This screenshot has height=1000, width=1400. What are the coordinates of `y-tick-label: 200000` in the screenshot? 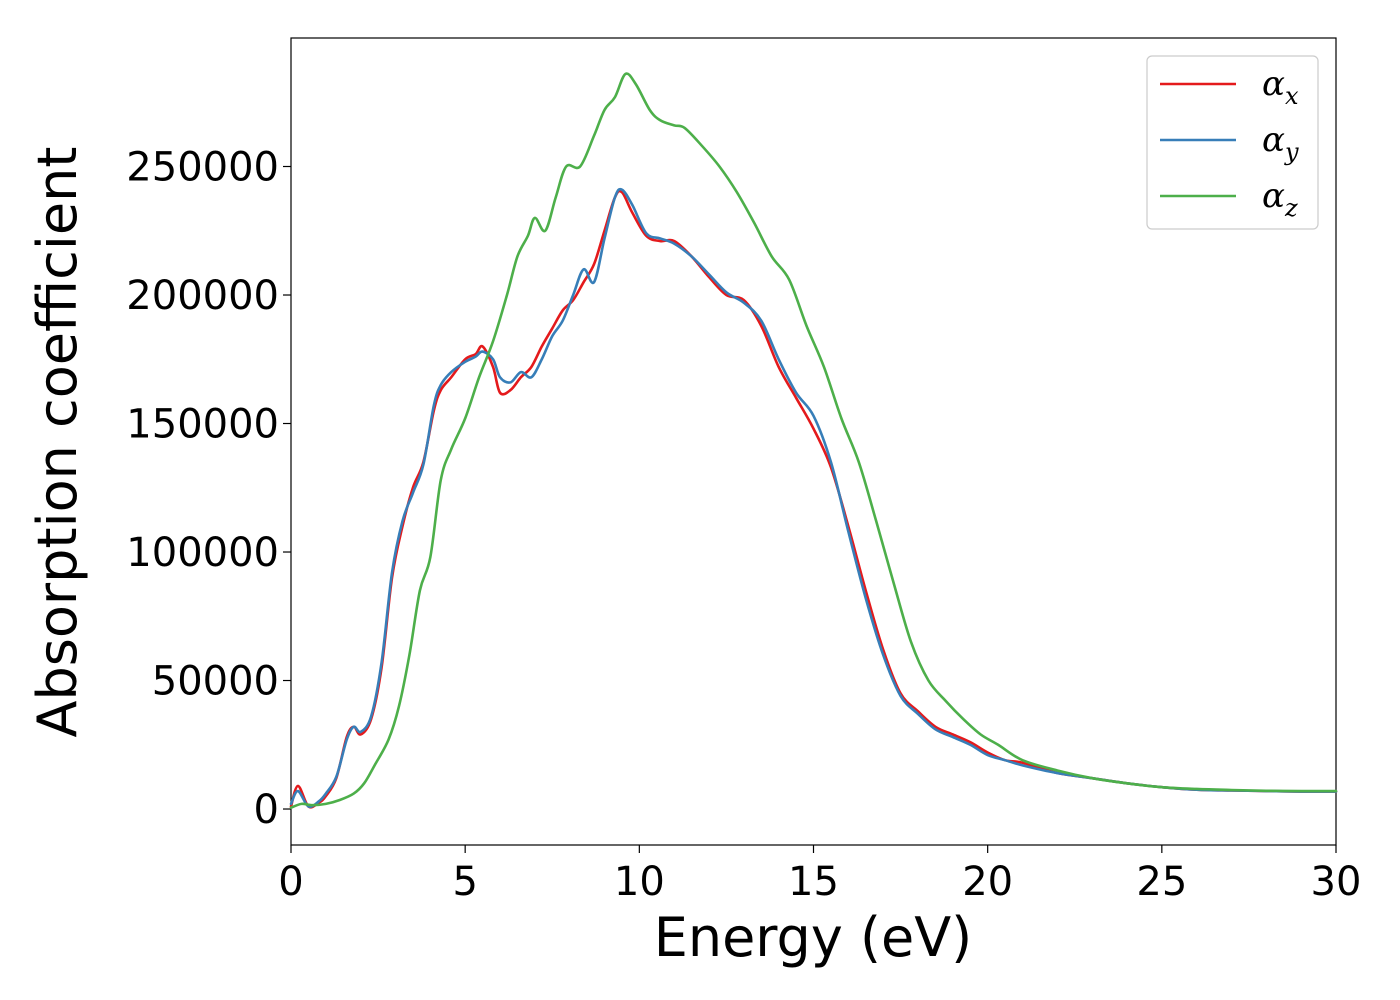 It's located at (202, 296).